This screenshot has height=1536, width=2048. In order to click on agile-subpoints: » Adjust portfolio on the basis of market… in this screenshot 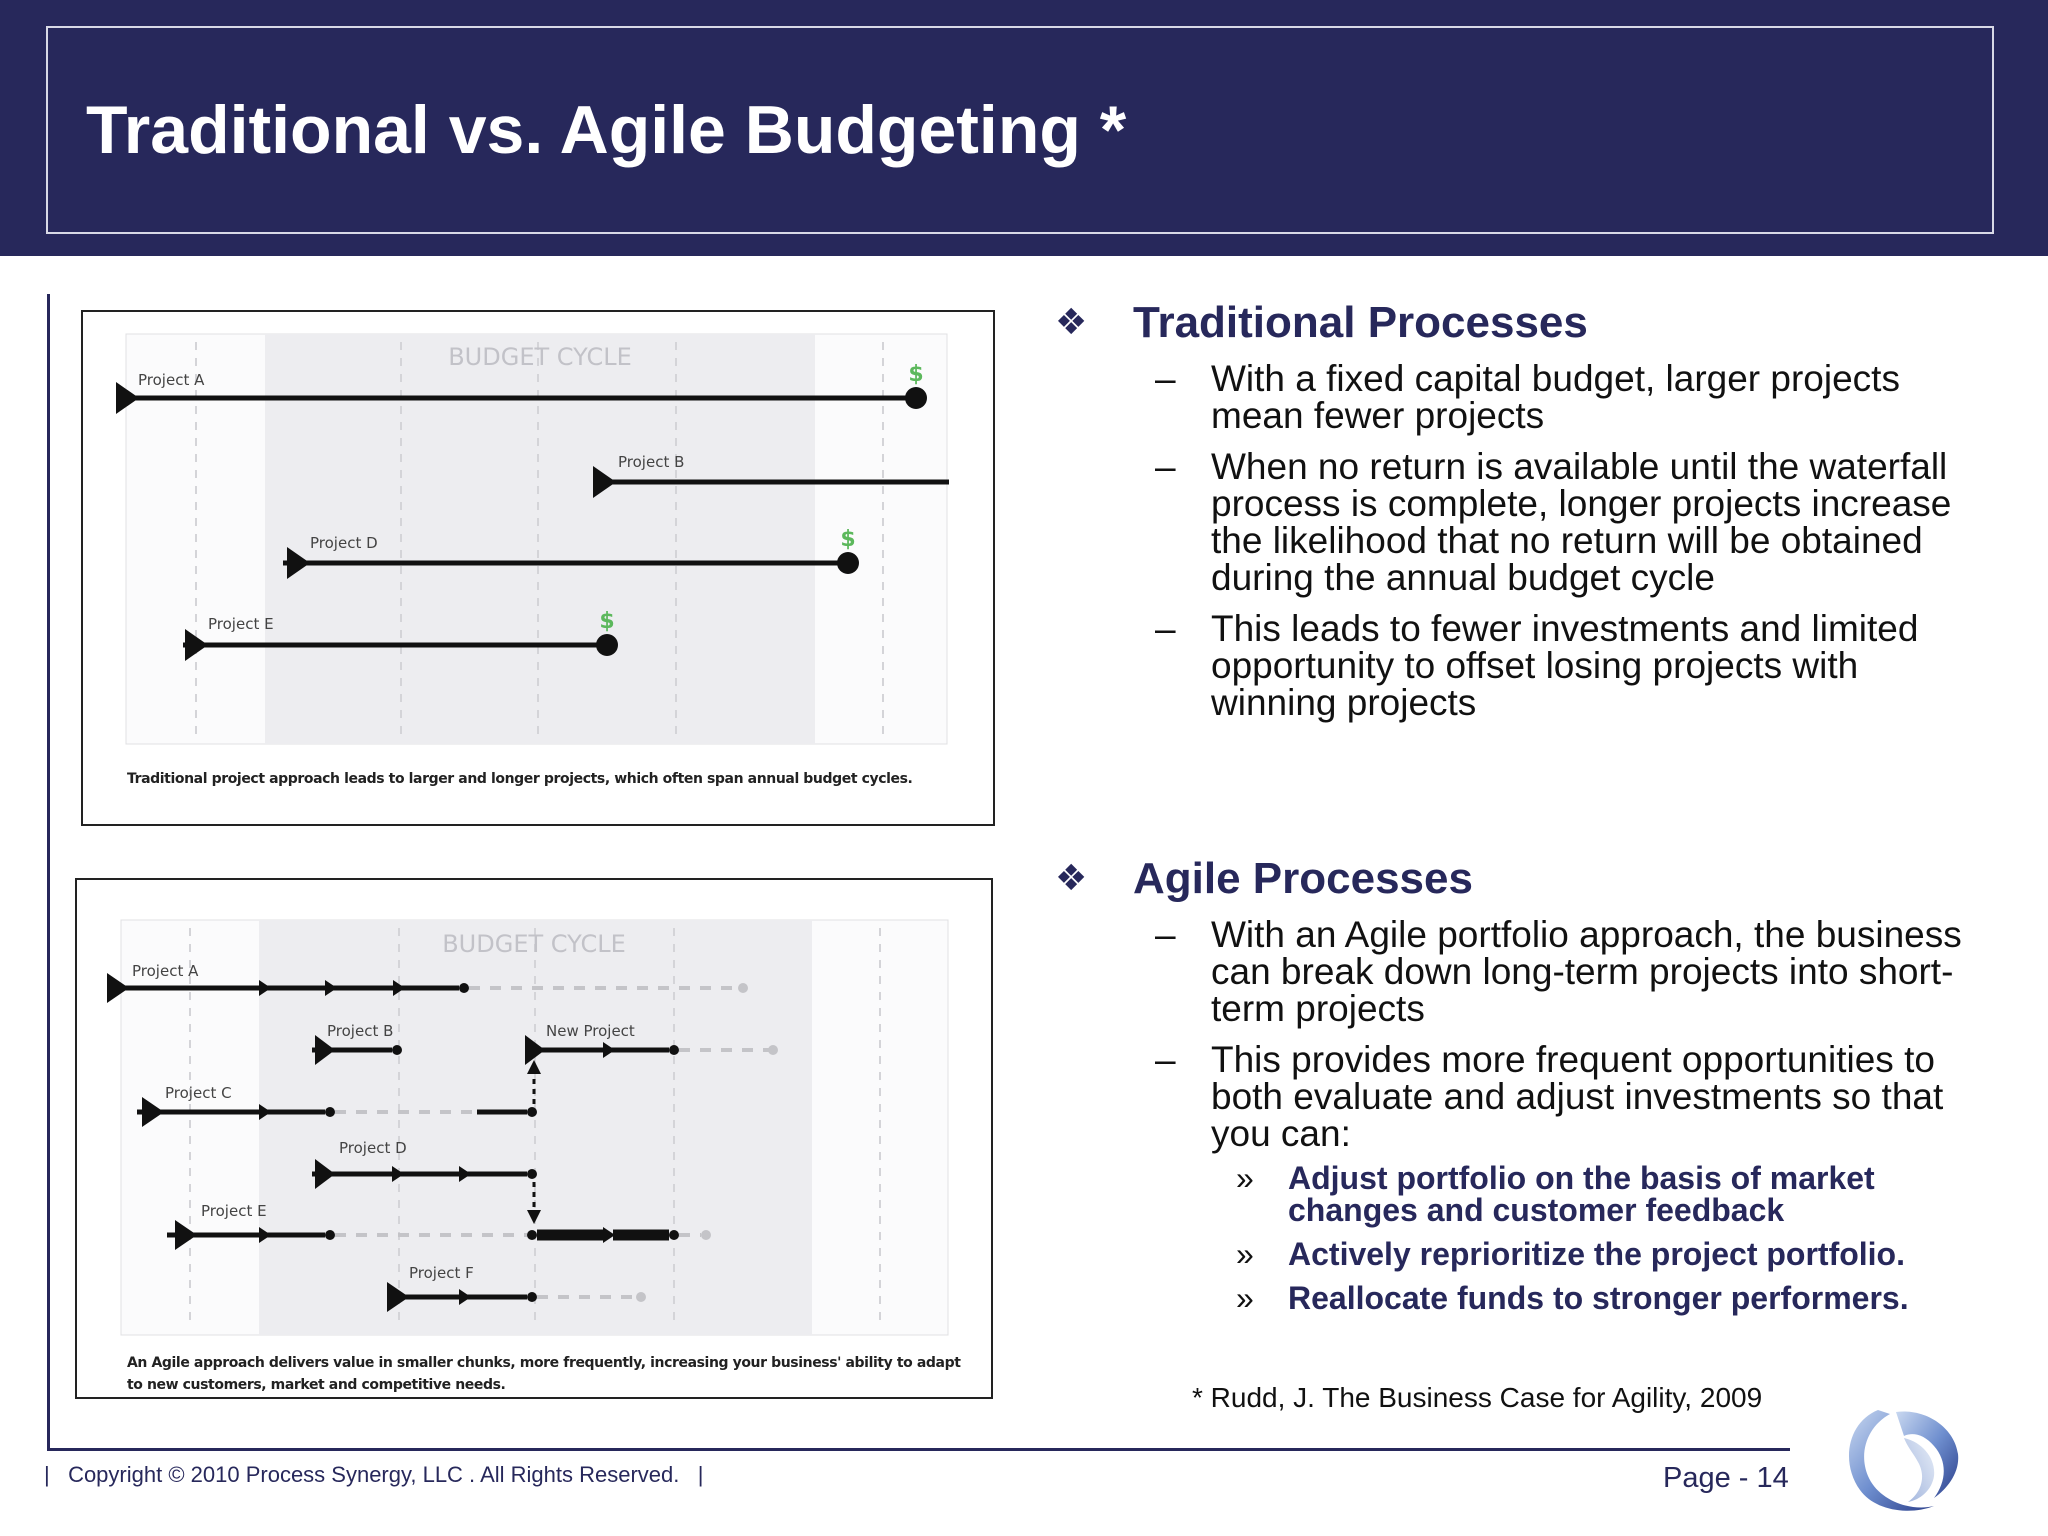, I will do `click(1606, 1244)`.